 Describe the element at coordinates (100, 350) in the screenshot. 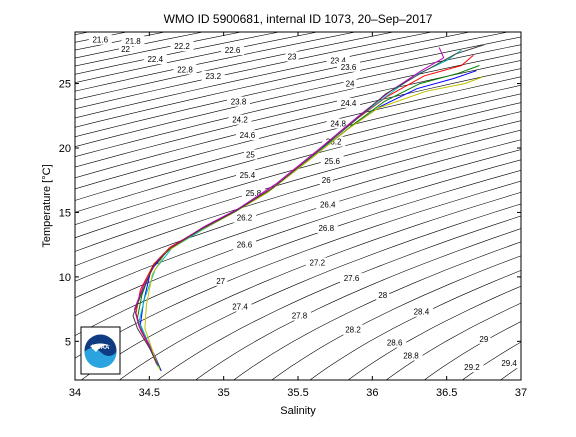

I see `noaa-logo: NOAA` at that location.